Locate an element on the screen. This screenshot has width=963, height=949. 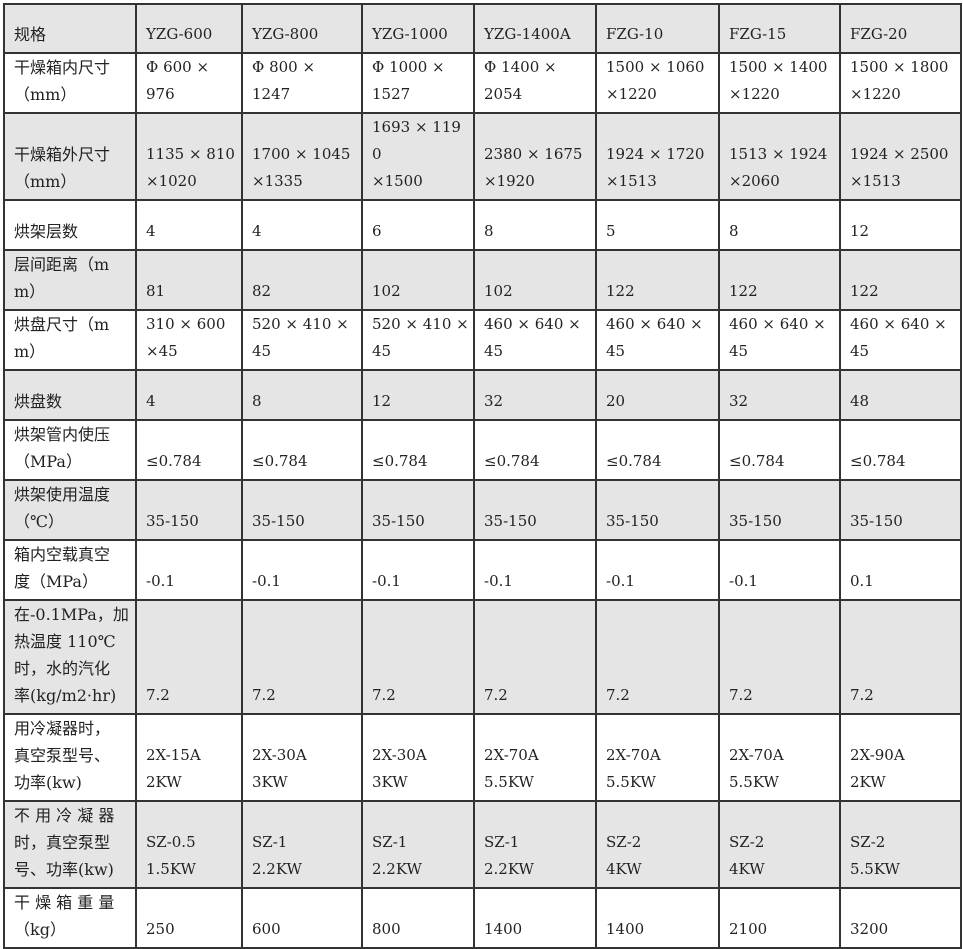
table-cell: Φ 1400 × 2054 is located at coordinates (535, 83).